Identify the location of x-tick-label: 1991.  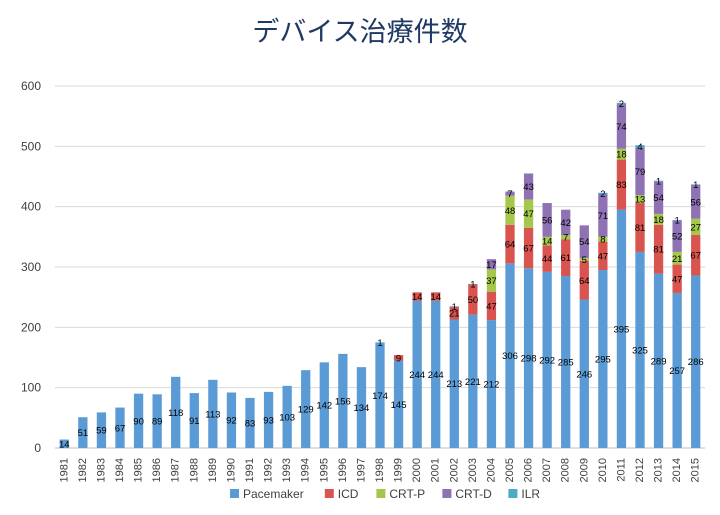
(250, 470).